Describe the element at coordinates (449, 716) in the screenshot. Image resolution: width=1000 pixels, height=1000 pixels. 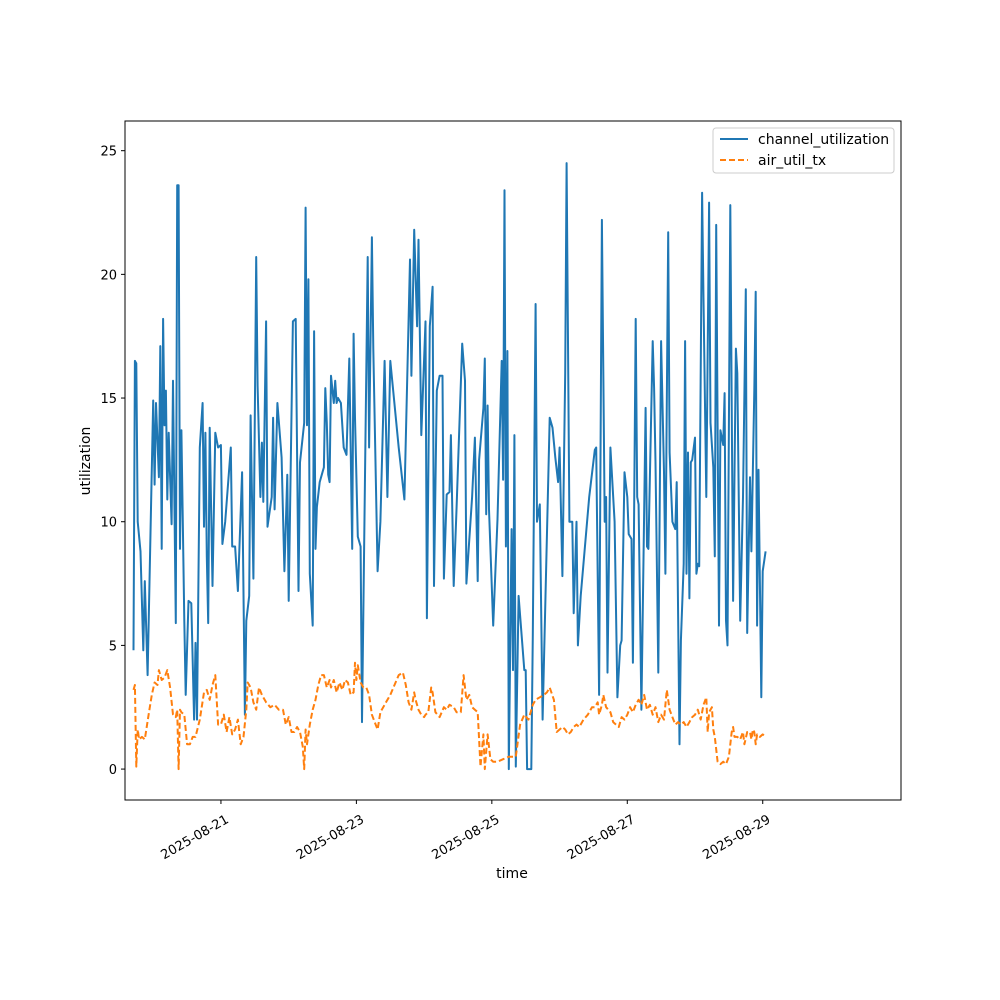
I see `series-line-air-util-tx` at that location.